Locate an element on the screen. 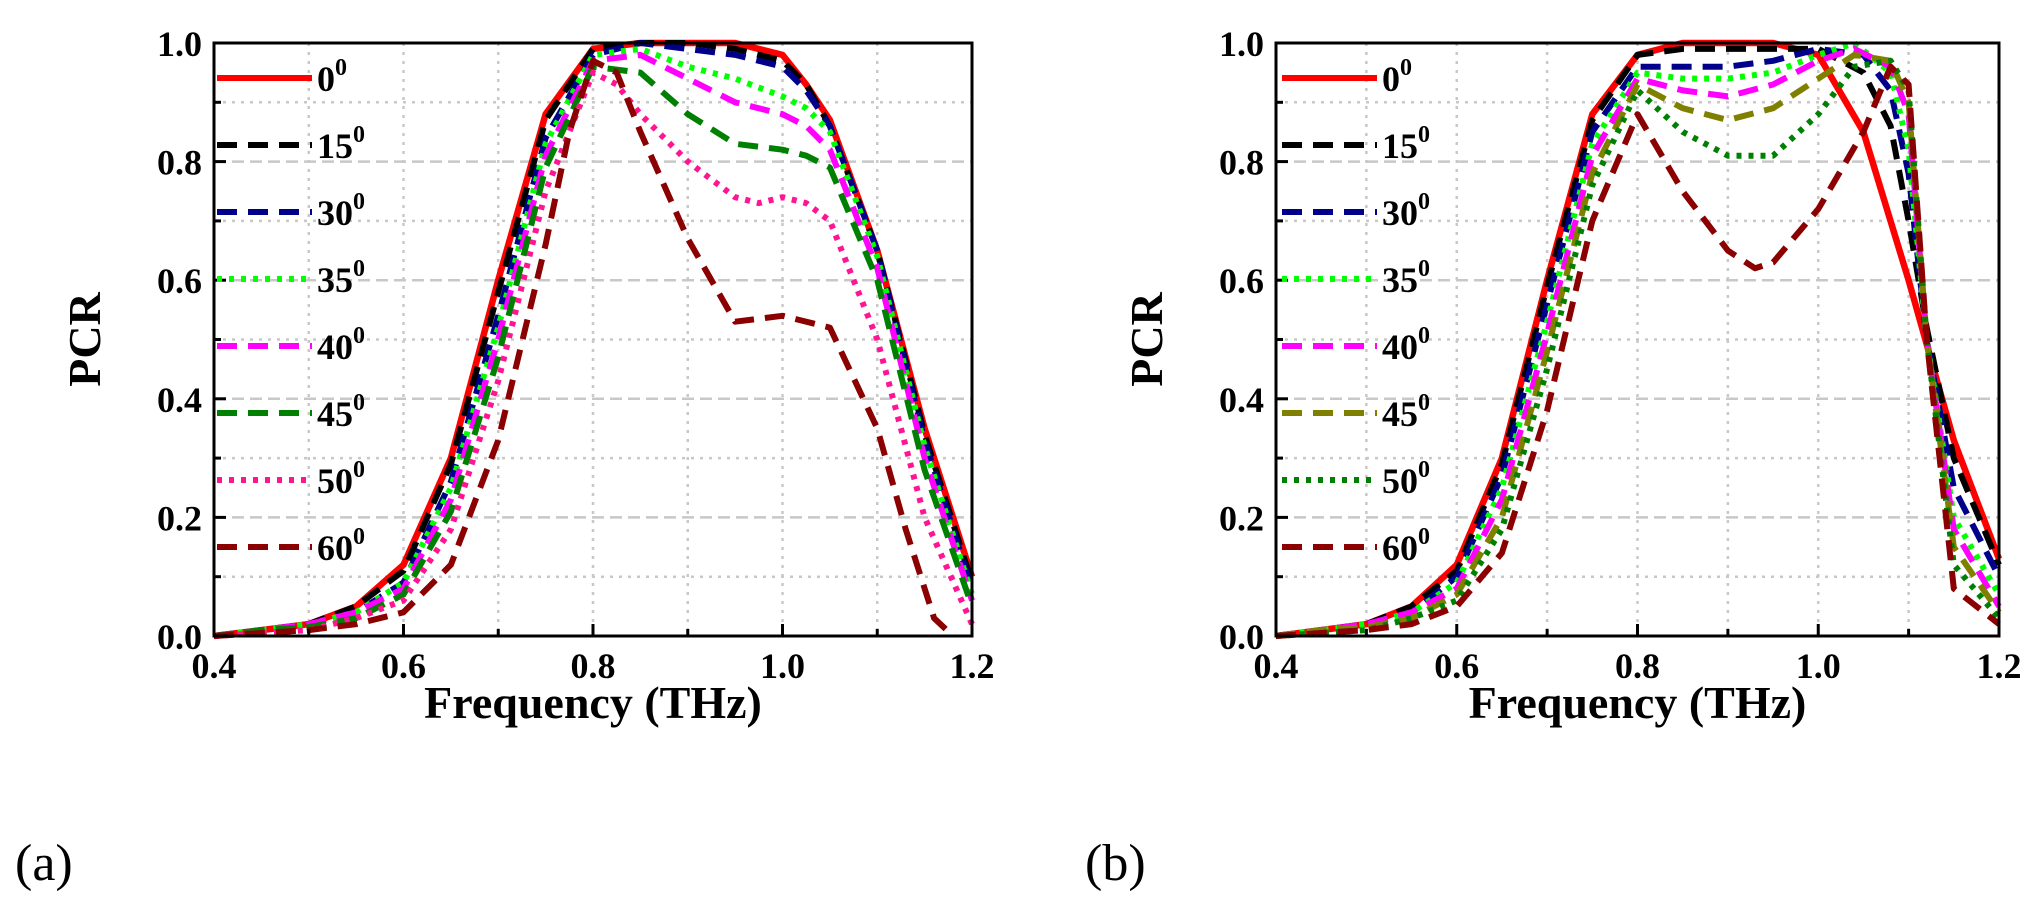 This screenshot has width=2043, height=912. panel-label: (b) is located at coordinates (1115, 863).